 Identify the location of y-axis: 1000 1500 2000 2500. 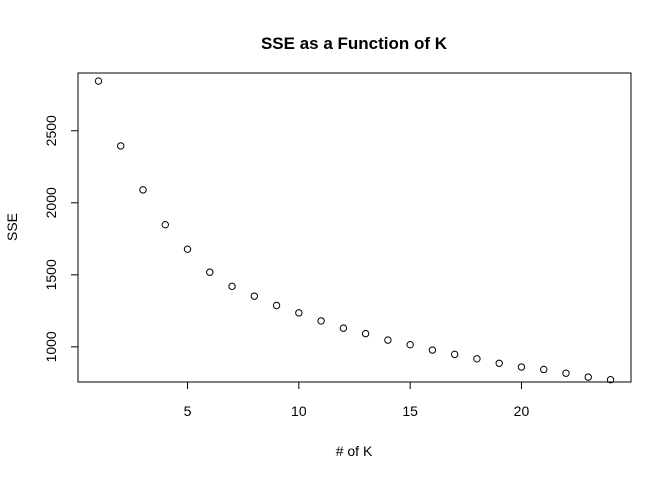
(61, 238).